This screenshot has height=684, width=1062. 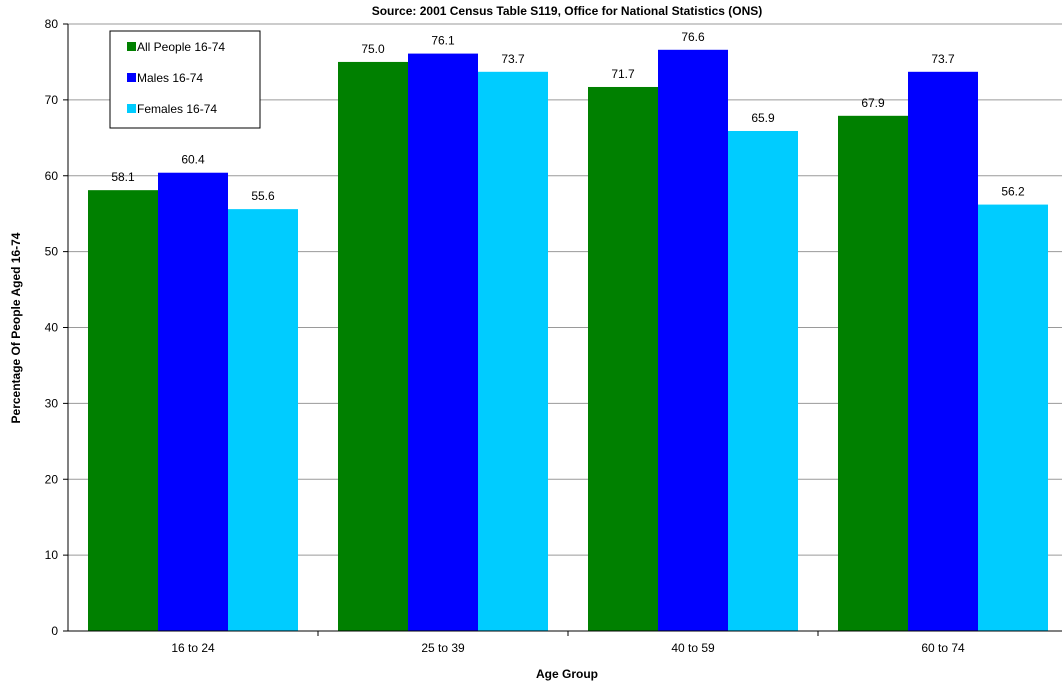 What do you see at coordinates (373, 49) in the screenshot?
I see `data-label: 75.0` at bounding box center [373, 49].